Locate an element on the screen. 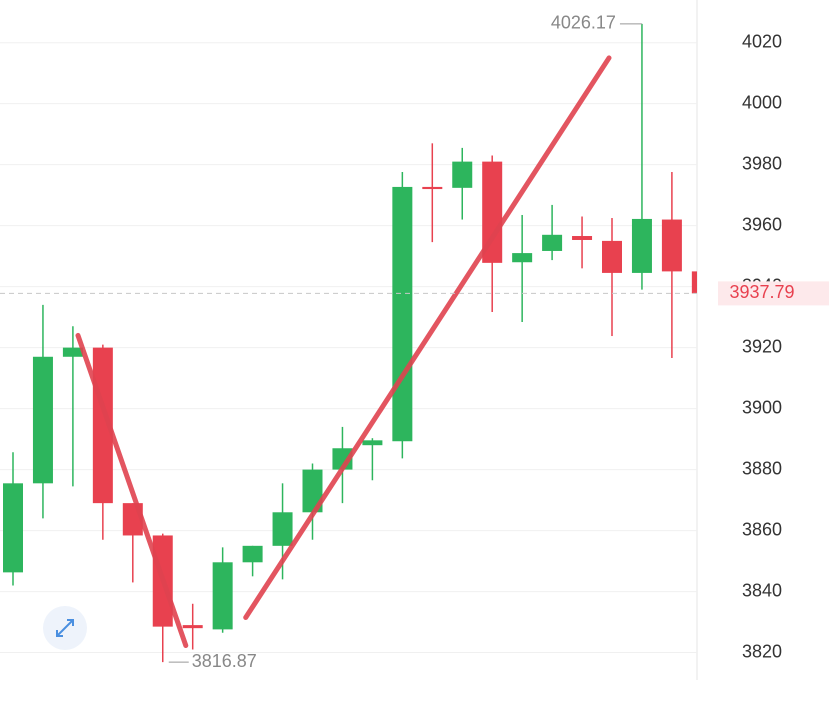  y-tick-label: 4000 is located at coordinates (762, 102).